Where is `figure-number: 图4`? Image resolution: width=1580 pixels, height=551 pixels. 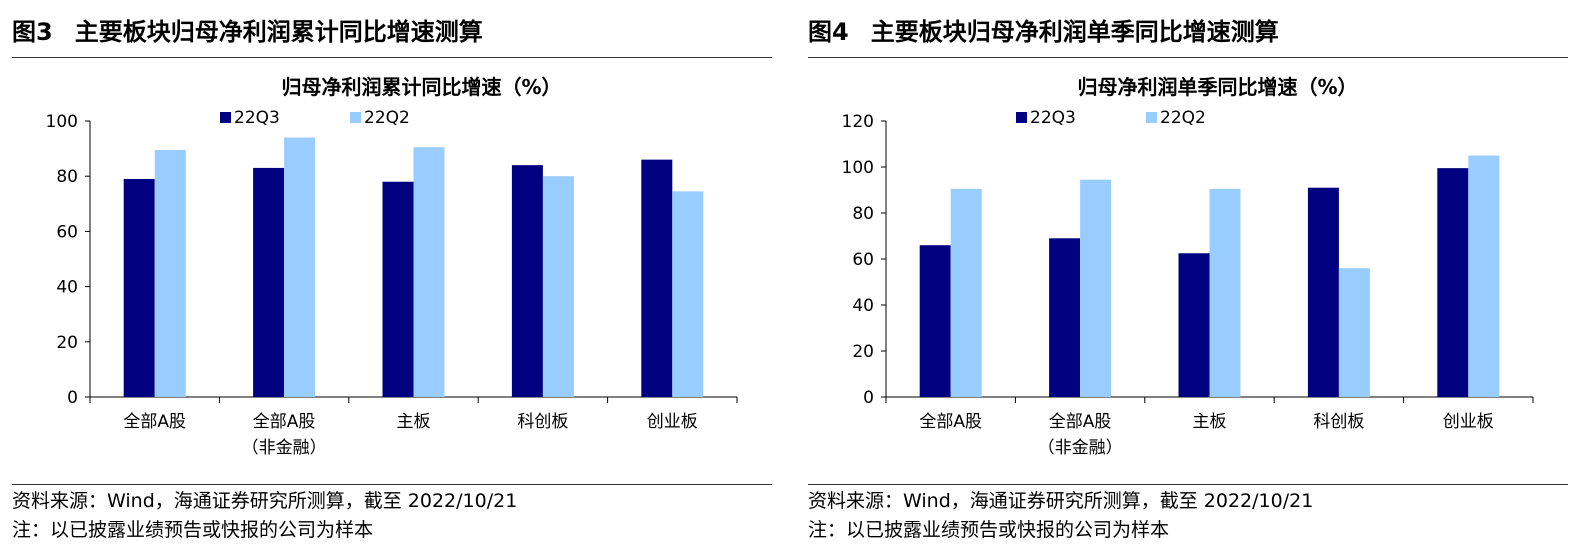 figure-number: 图4 is located at coordinates (828, 32).